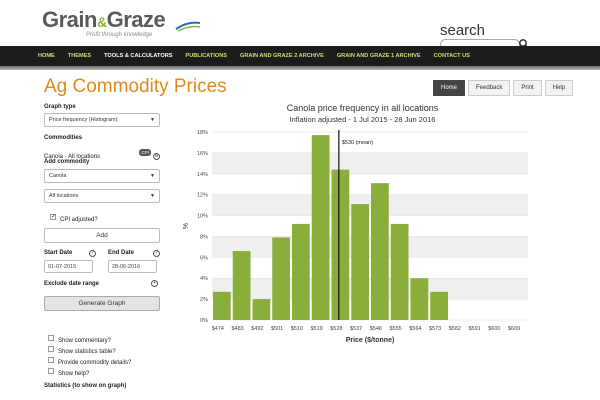 The image size is (600, 400). I want to click on remove-commodity-icon: ⊖, so click(156, 156).